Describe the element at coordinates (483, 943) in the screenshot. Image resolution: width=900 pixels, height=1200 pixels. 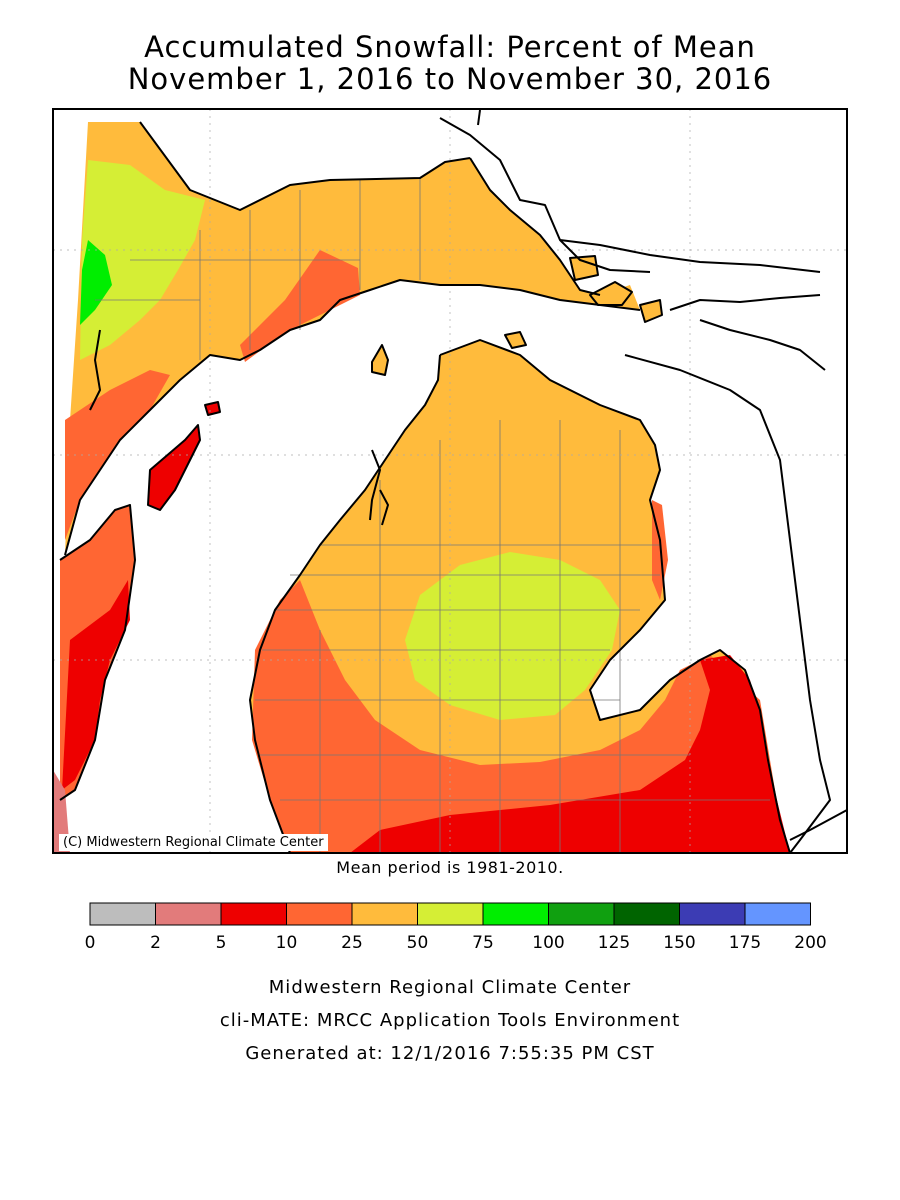
I see `legend-tick-label: 75` at that location.